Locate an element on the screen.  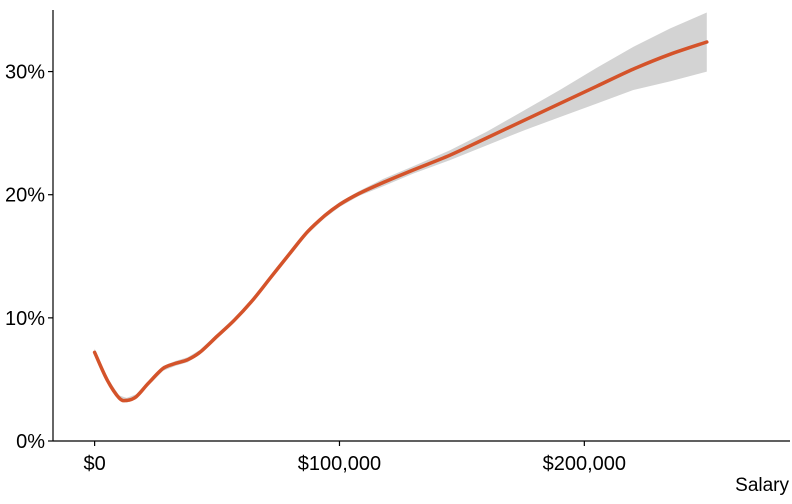
x-tick-label: $200,000 is located at coordinates (584, 464).